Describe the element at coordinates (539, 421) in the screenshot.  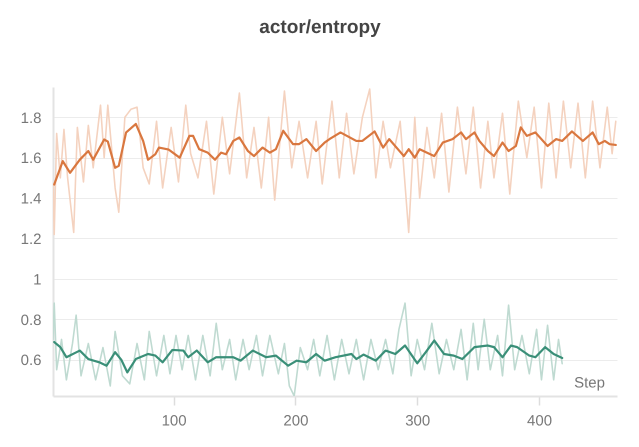
I see `x-tick-label: 400` at that location.